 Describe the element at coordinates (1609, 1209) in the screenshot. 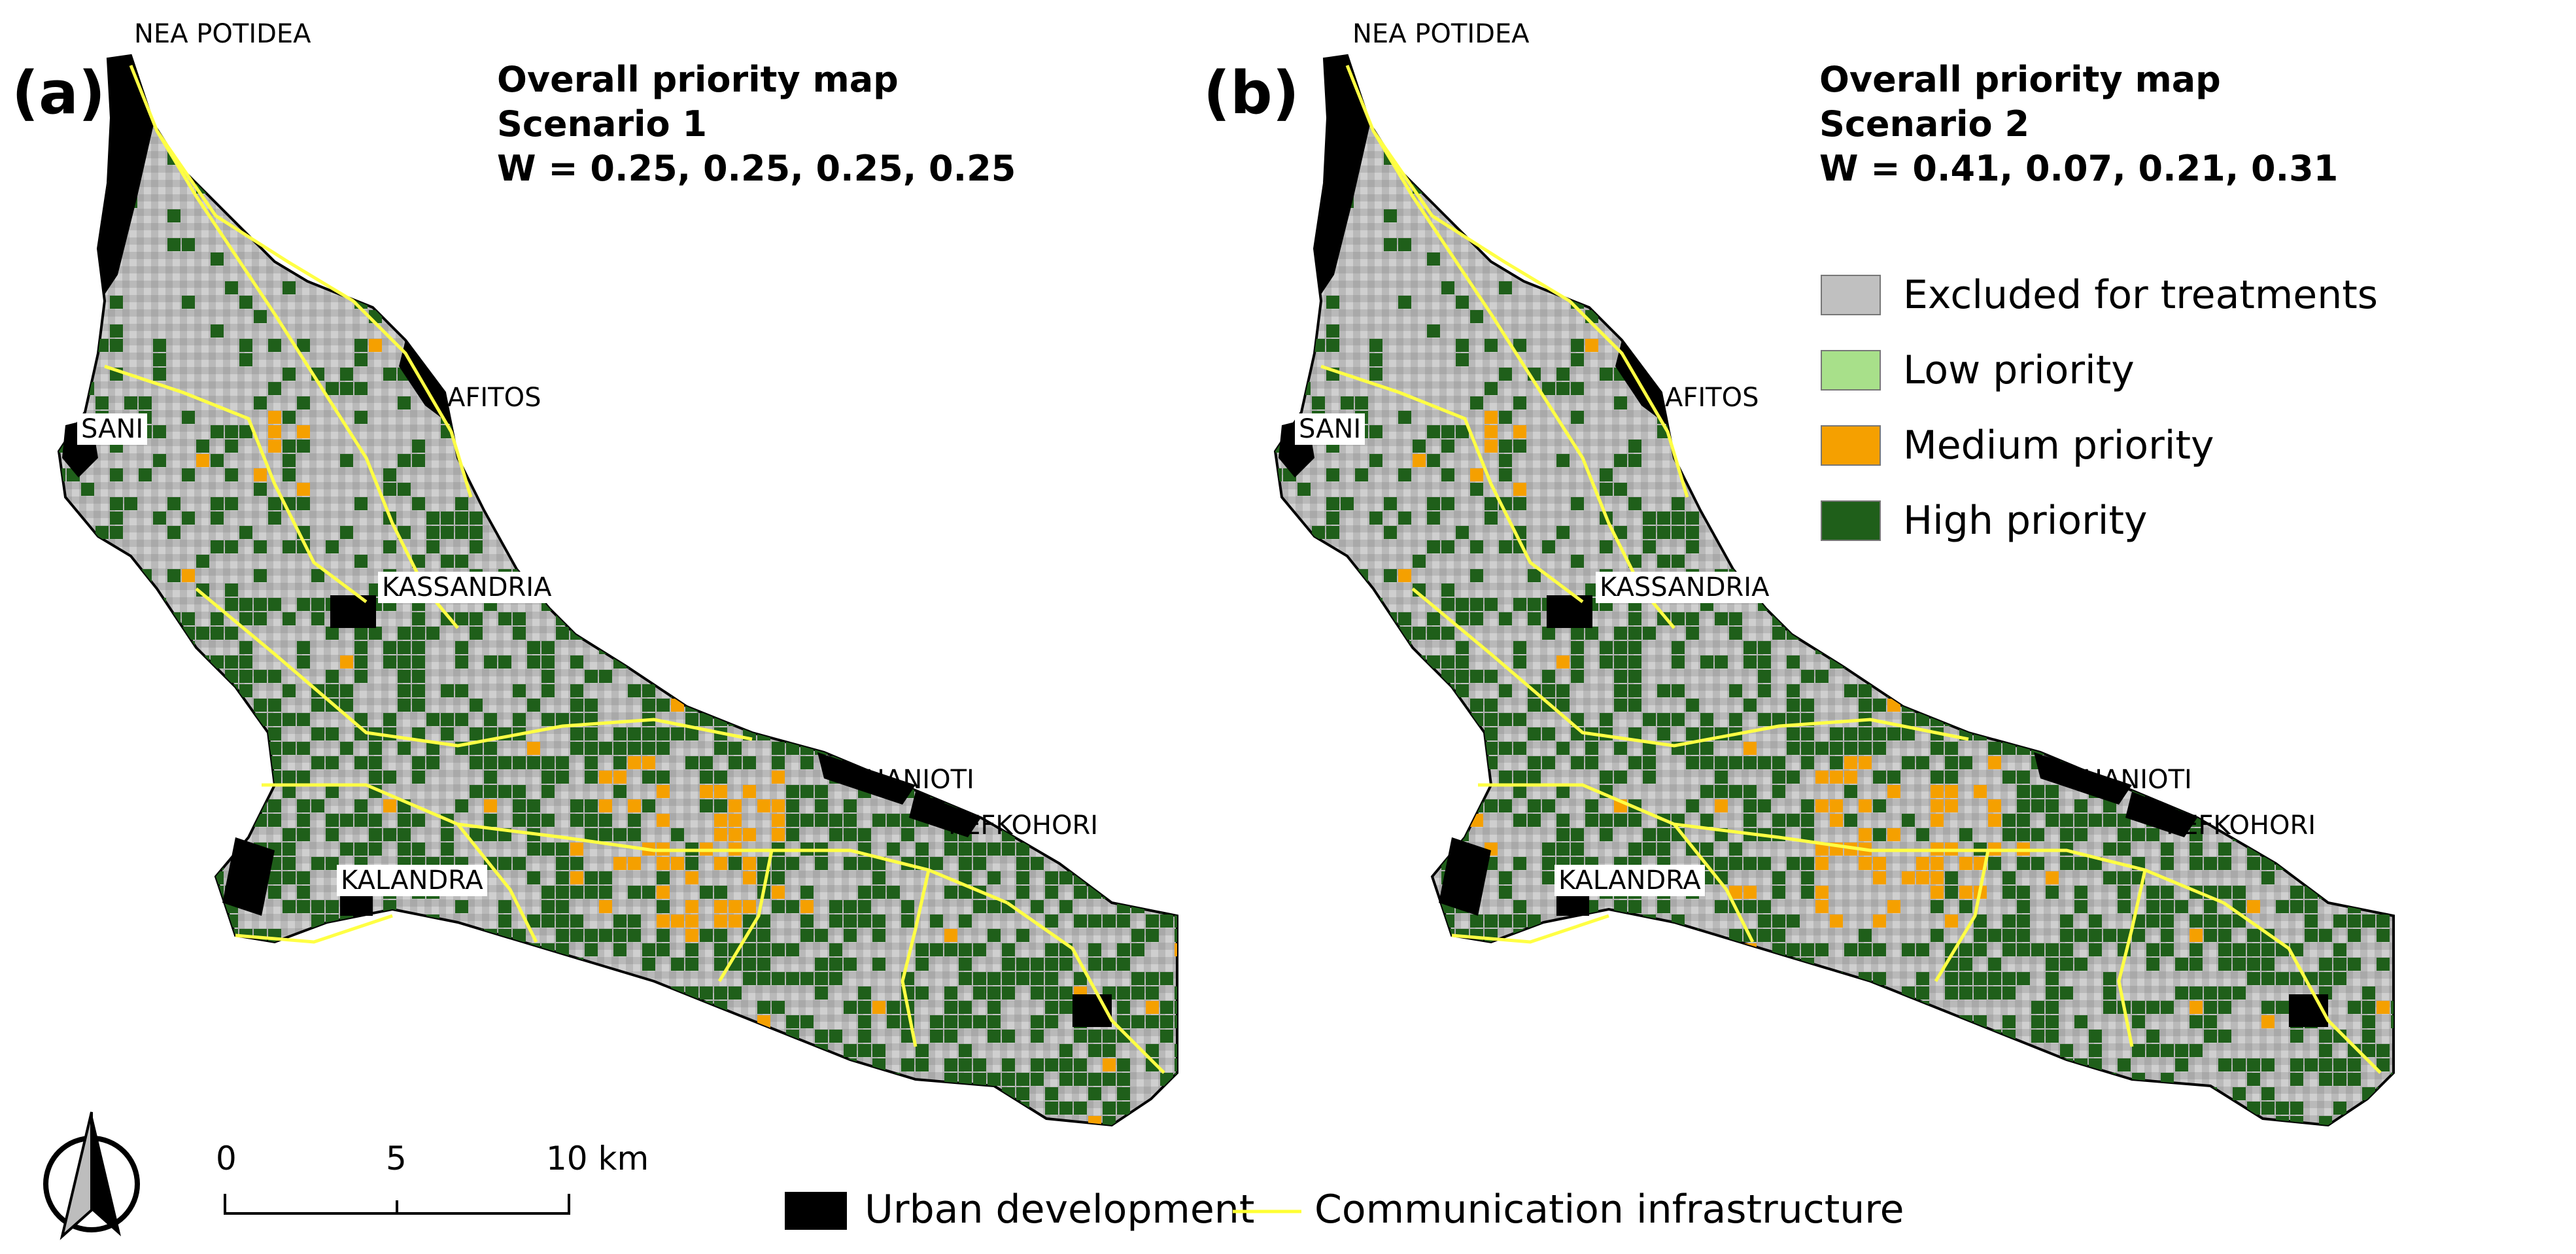

I see `legend-label-infrastructure: Communication infrastructure` at that location.